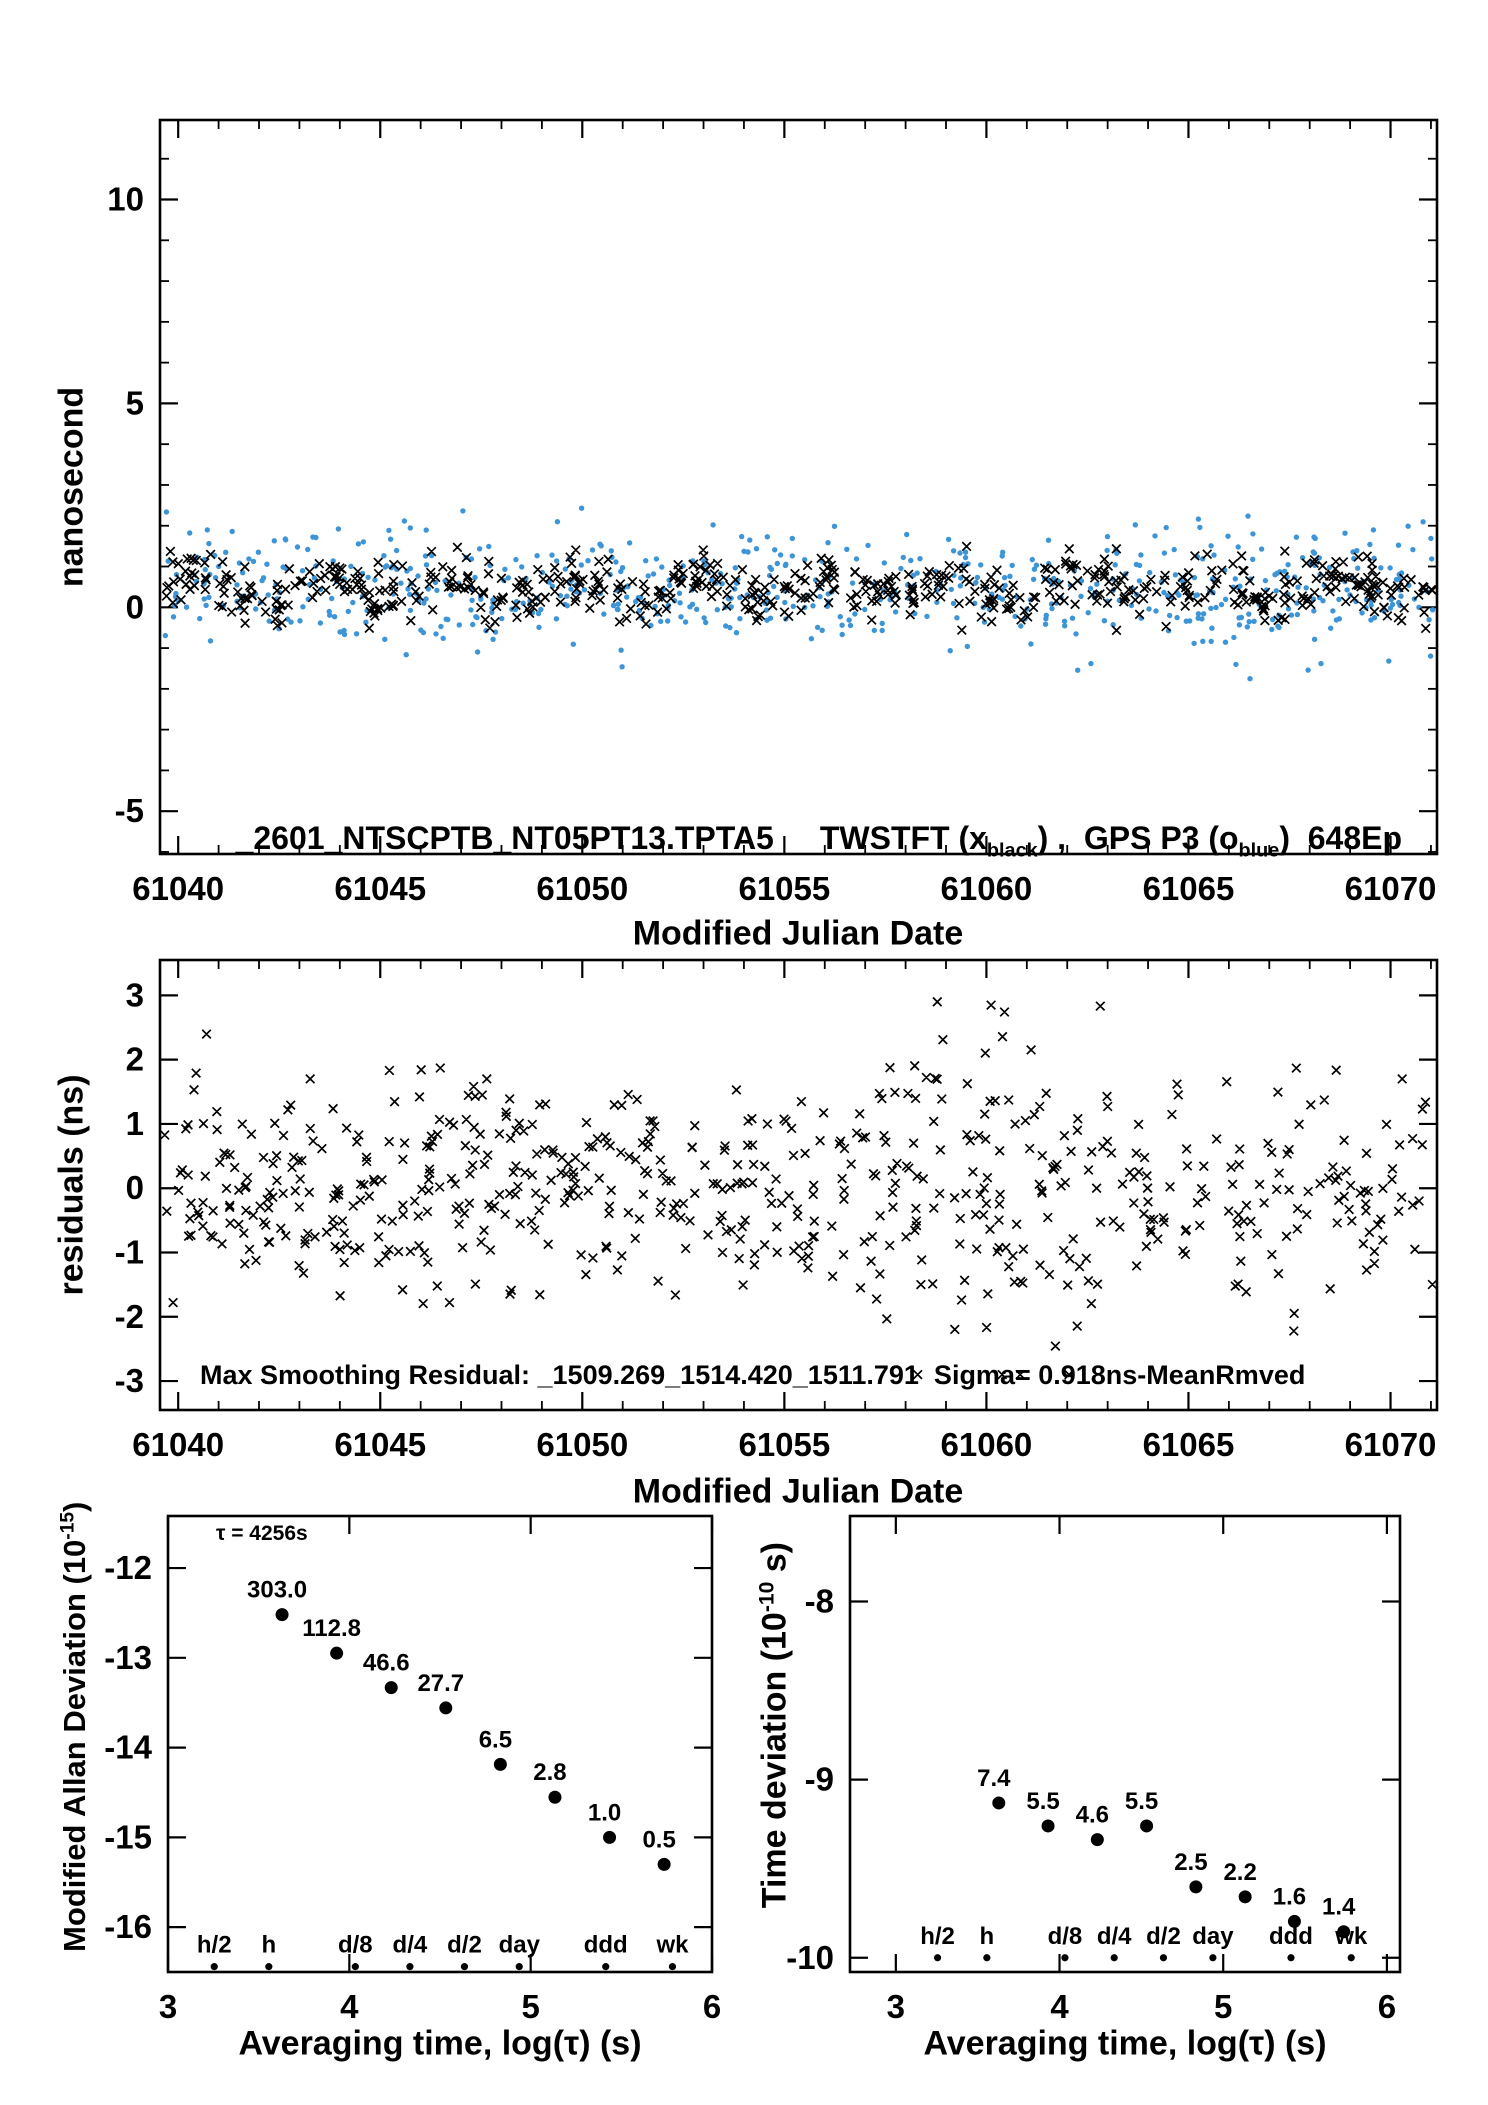 Image resolution: width=1488 pixels, height=2105 pixels. Describe the element at coordinates (819, 1779) in the screenshot. I see `y-tick-label: -9` at that location.